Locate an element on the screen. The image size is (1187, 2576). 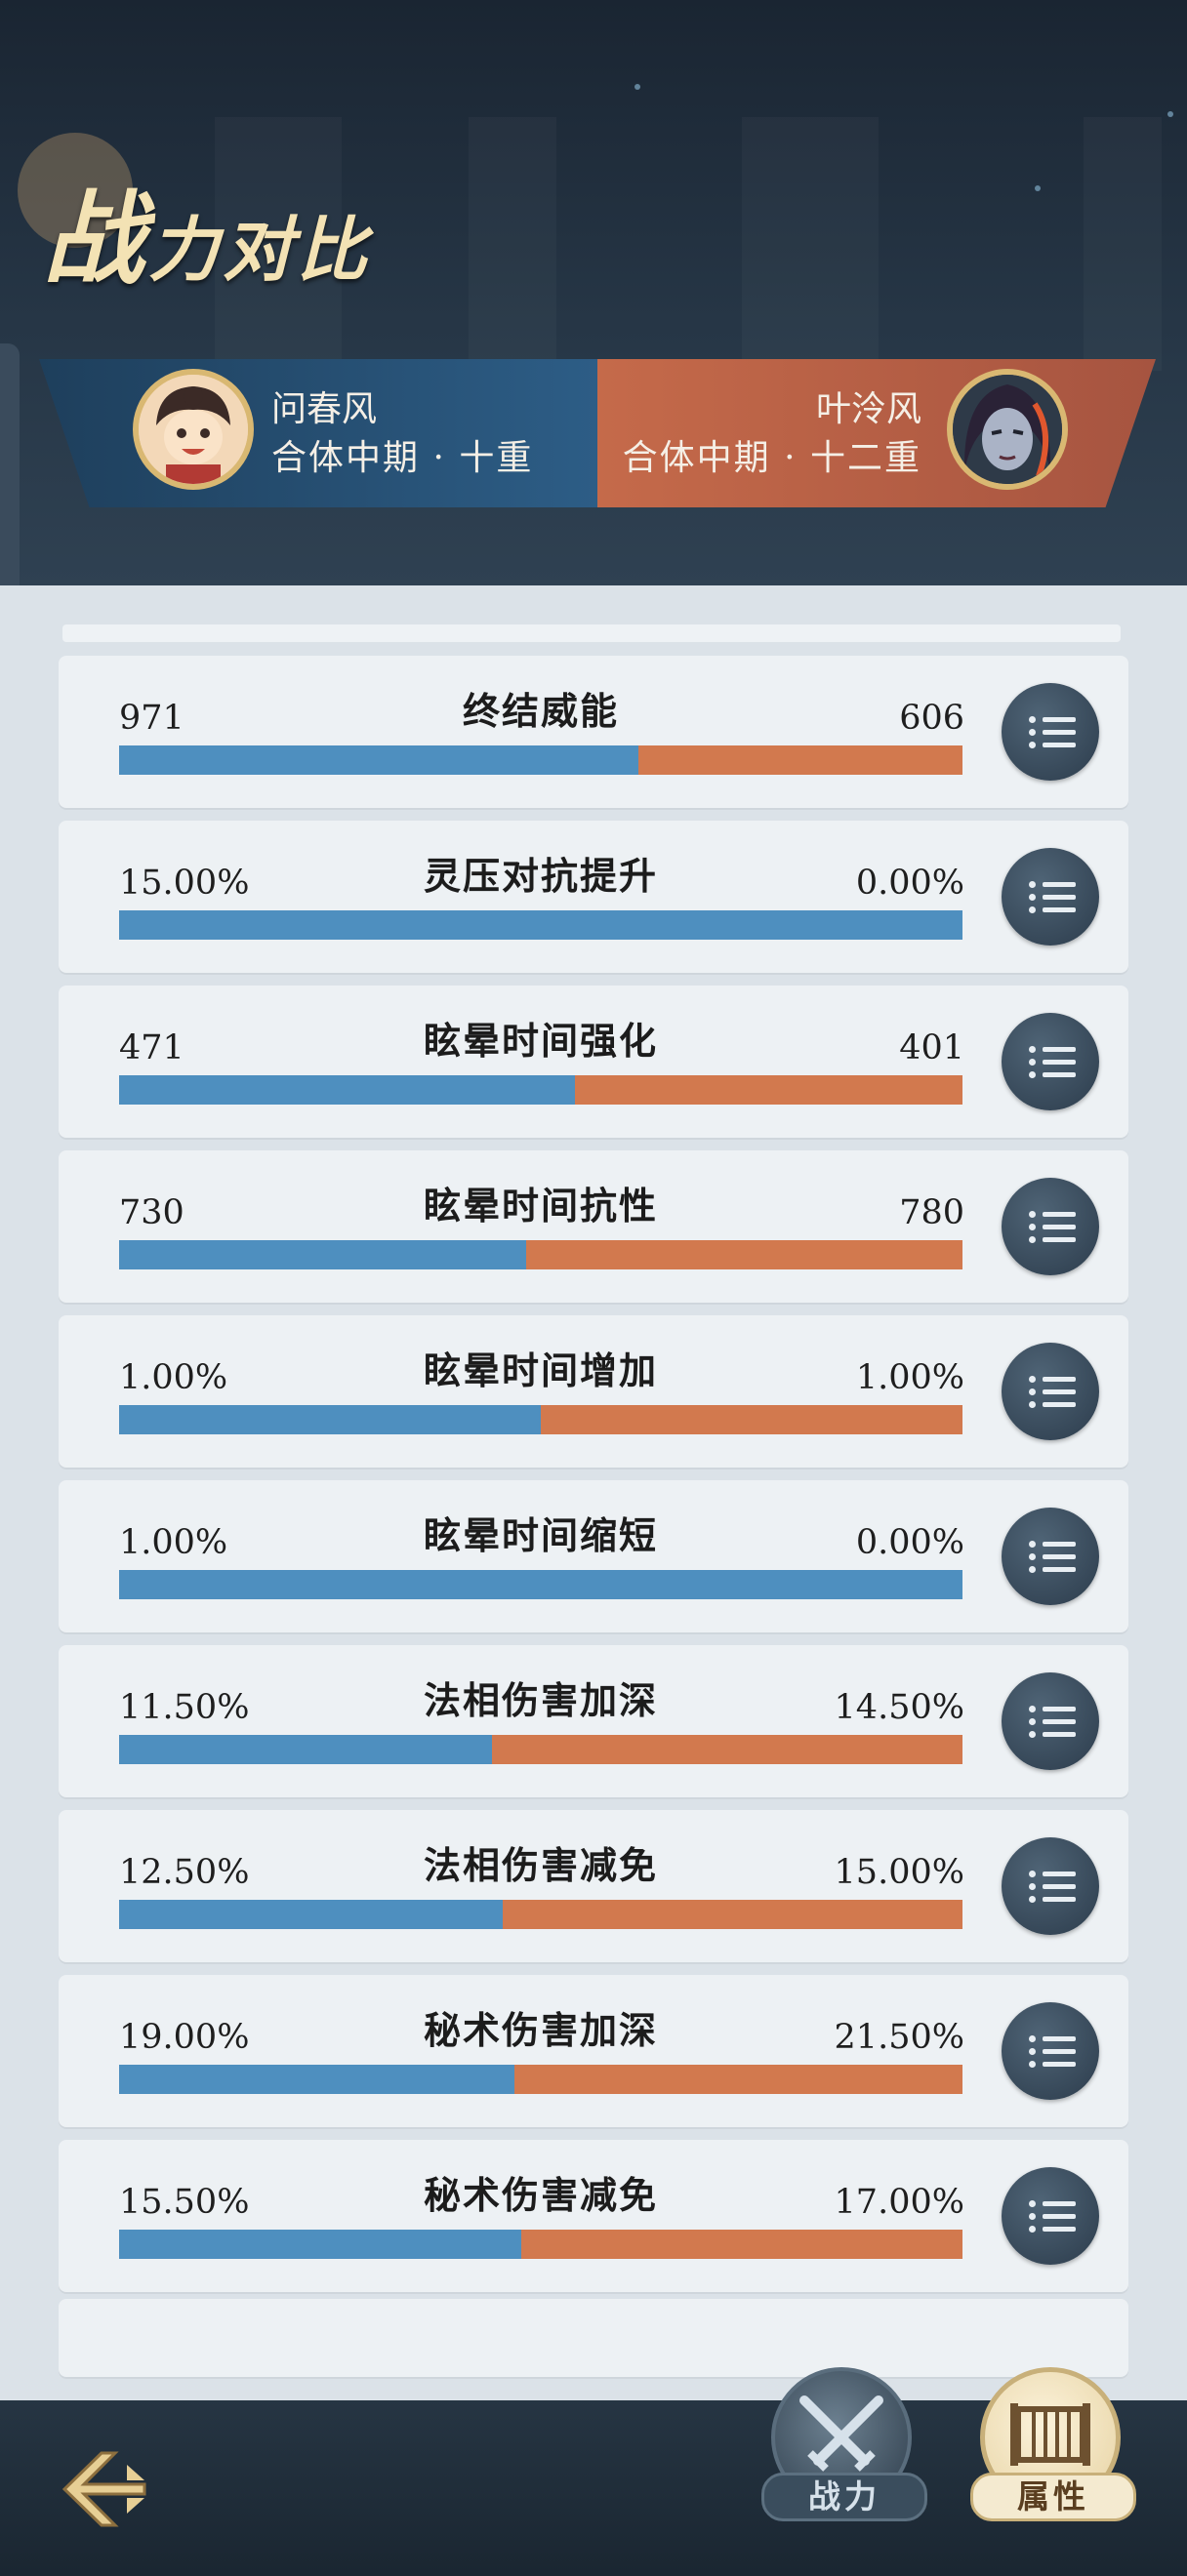
back-button is located at coordinates (104, 2489).